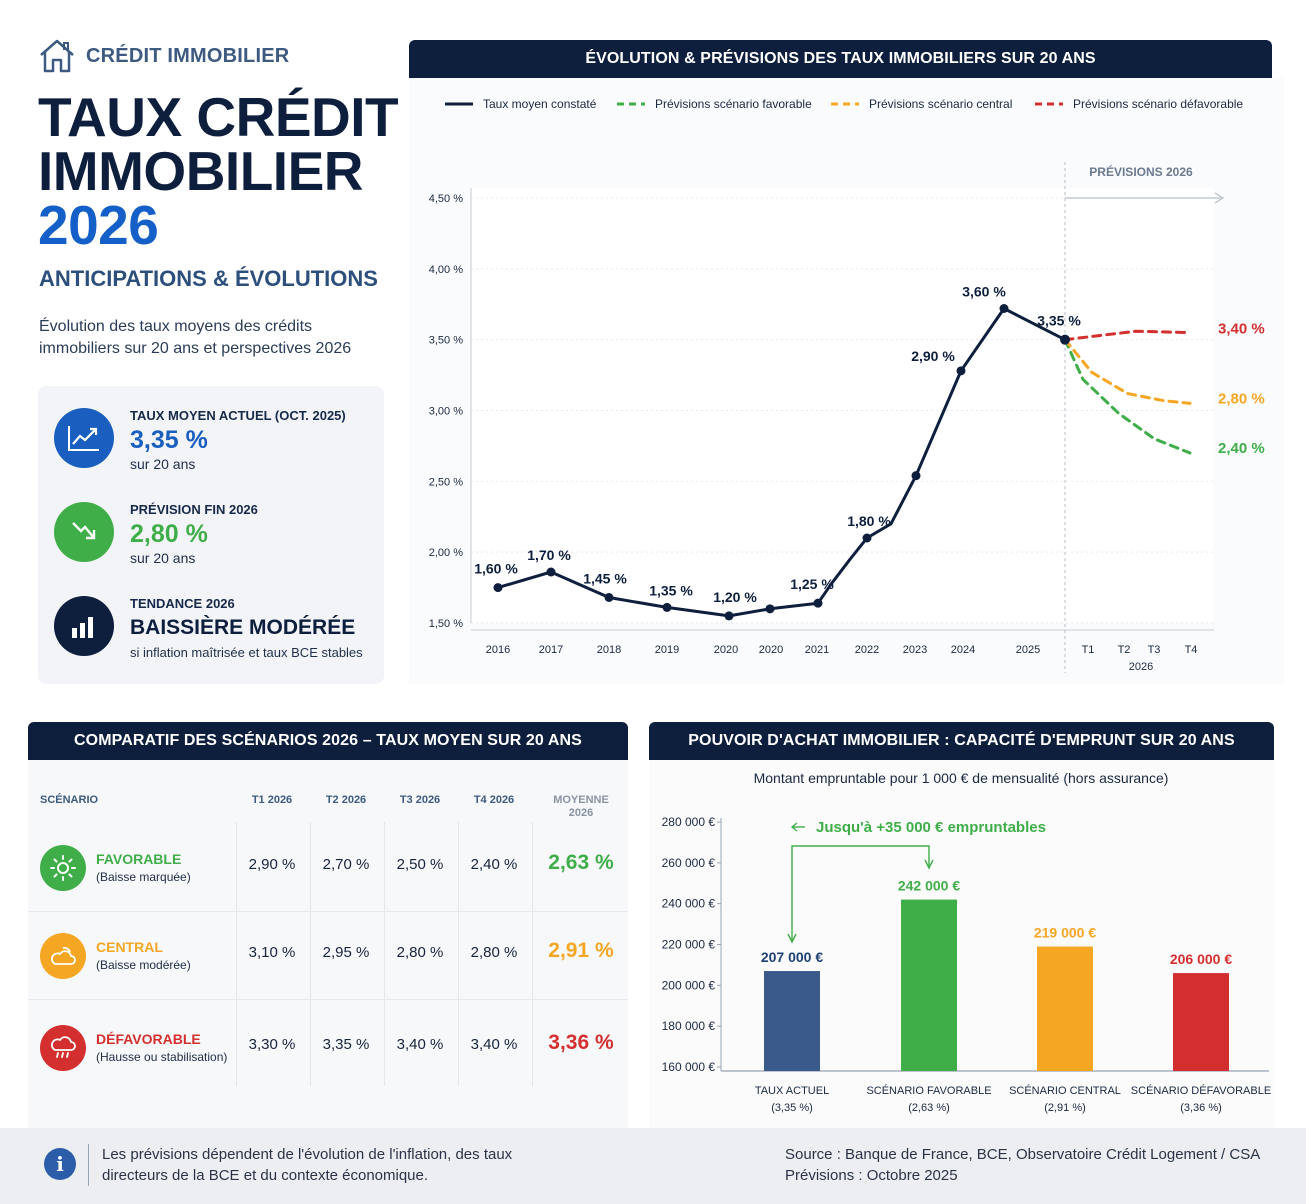  Describe the element at coordinates (446, 412) in the screenshot. I see `y-tick-label: 3,00 %` at that location.